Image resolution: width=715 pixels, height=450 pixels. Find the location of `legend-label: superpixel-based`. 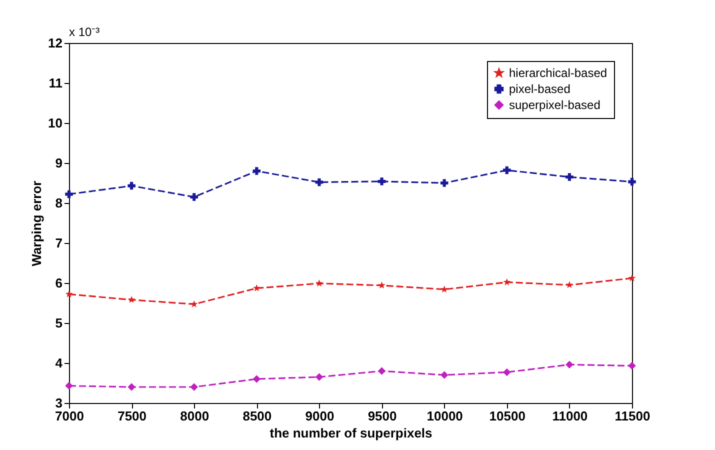

legend-label: superpixel-based is located at coordinates (554, 105).